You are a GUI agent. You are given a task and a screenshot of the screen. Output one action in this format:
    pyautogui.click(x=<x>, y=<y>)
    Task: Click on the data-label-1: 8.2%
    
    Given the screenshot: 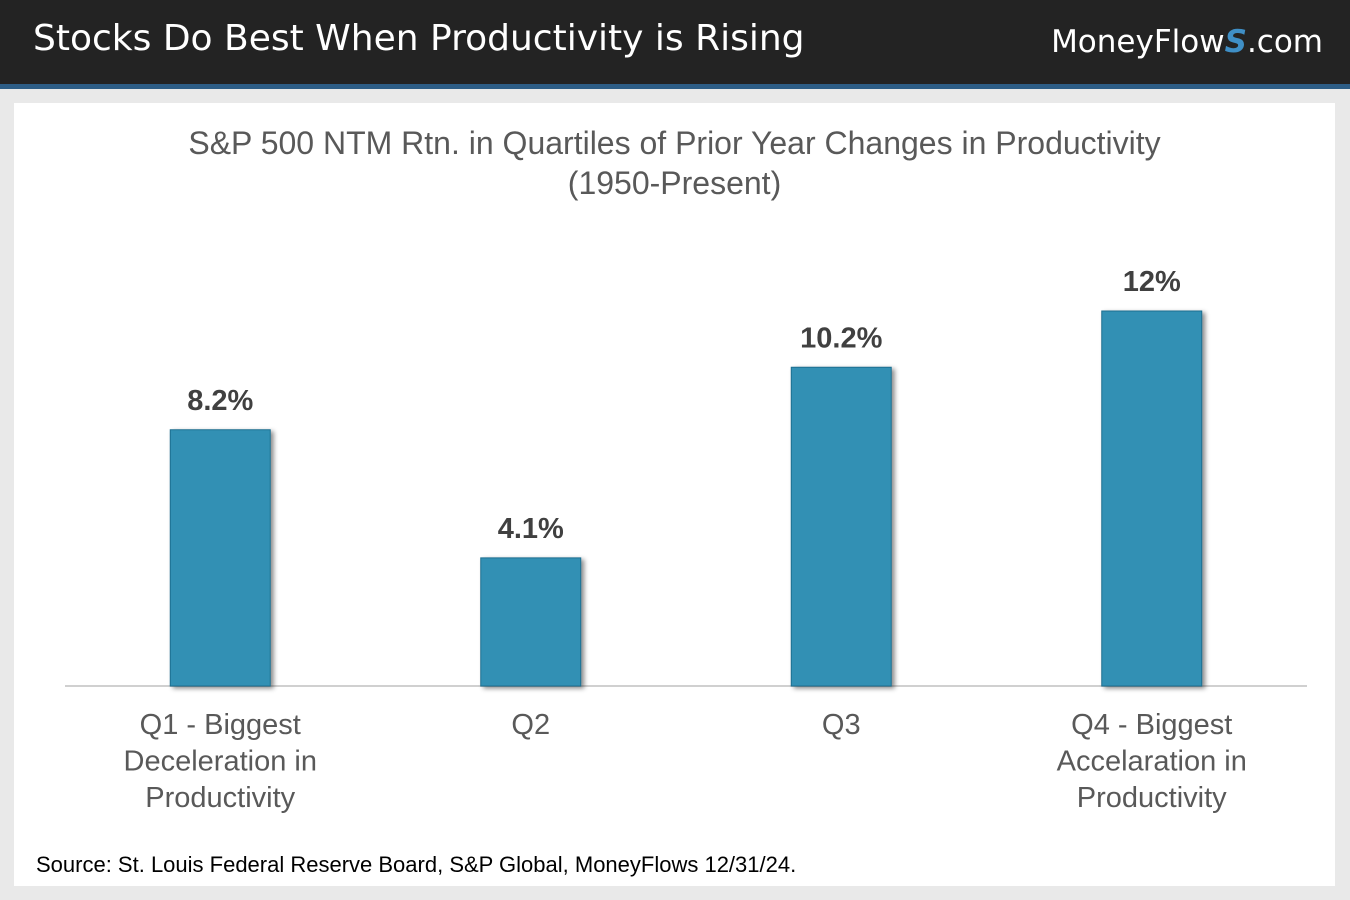 What is the action you would take?
    pyautogui.click(x=220, y=401)
    